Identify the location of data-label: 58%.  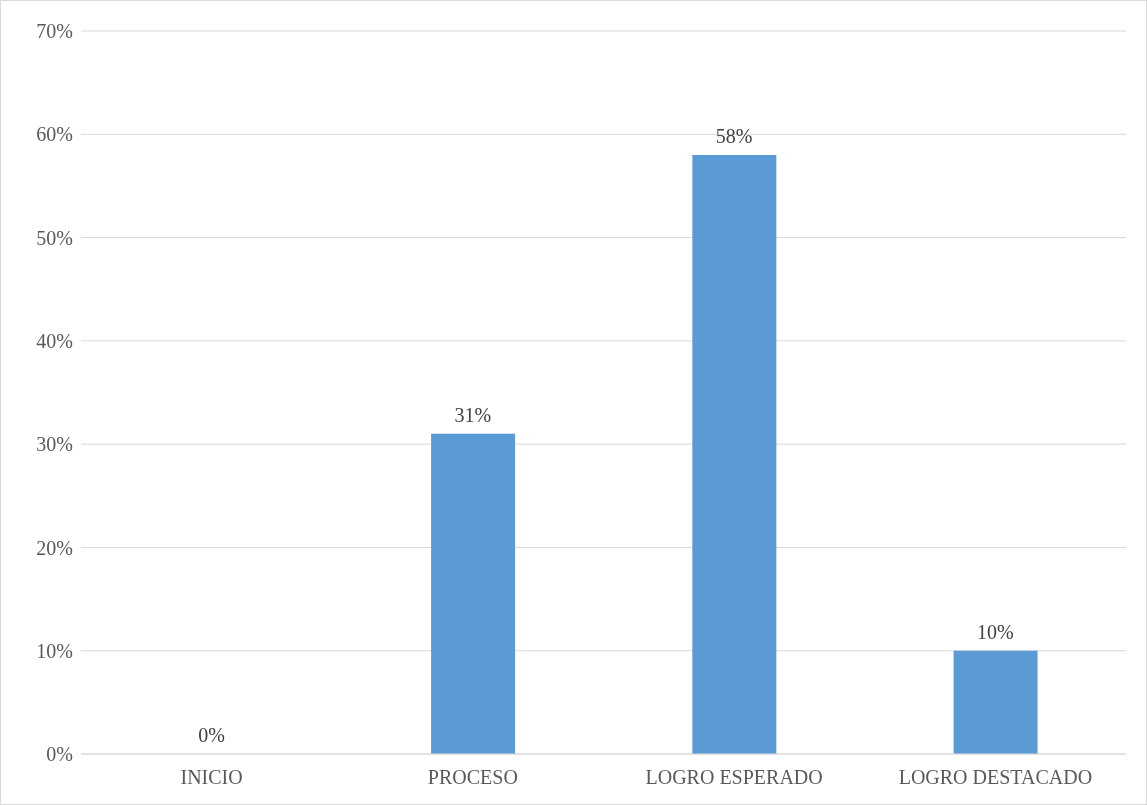
(734, 135).